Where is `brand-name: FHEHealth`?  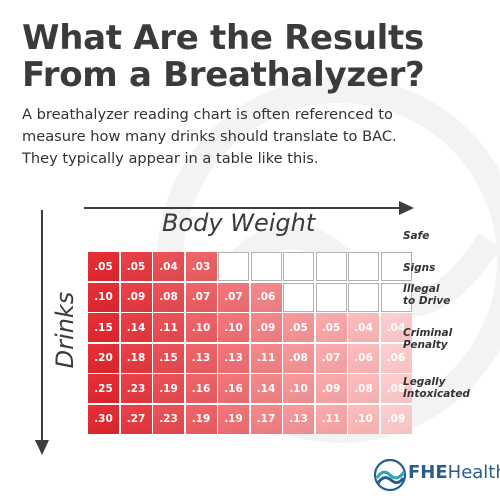
brand-name: FHEHealth is located at coordinates (454, 472).